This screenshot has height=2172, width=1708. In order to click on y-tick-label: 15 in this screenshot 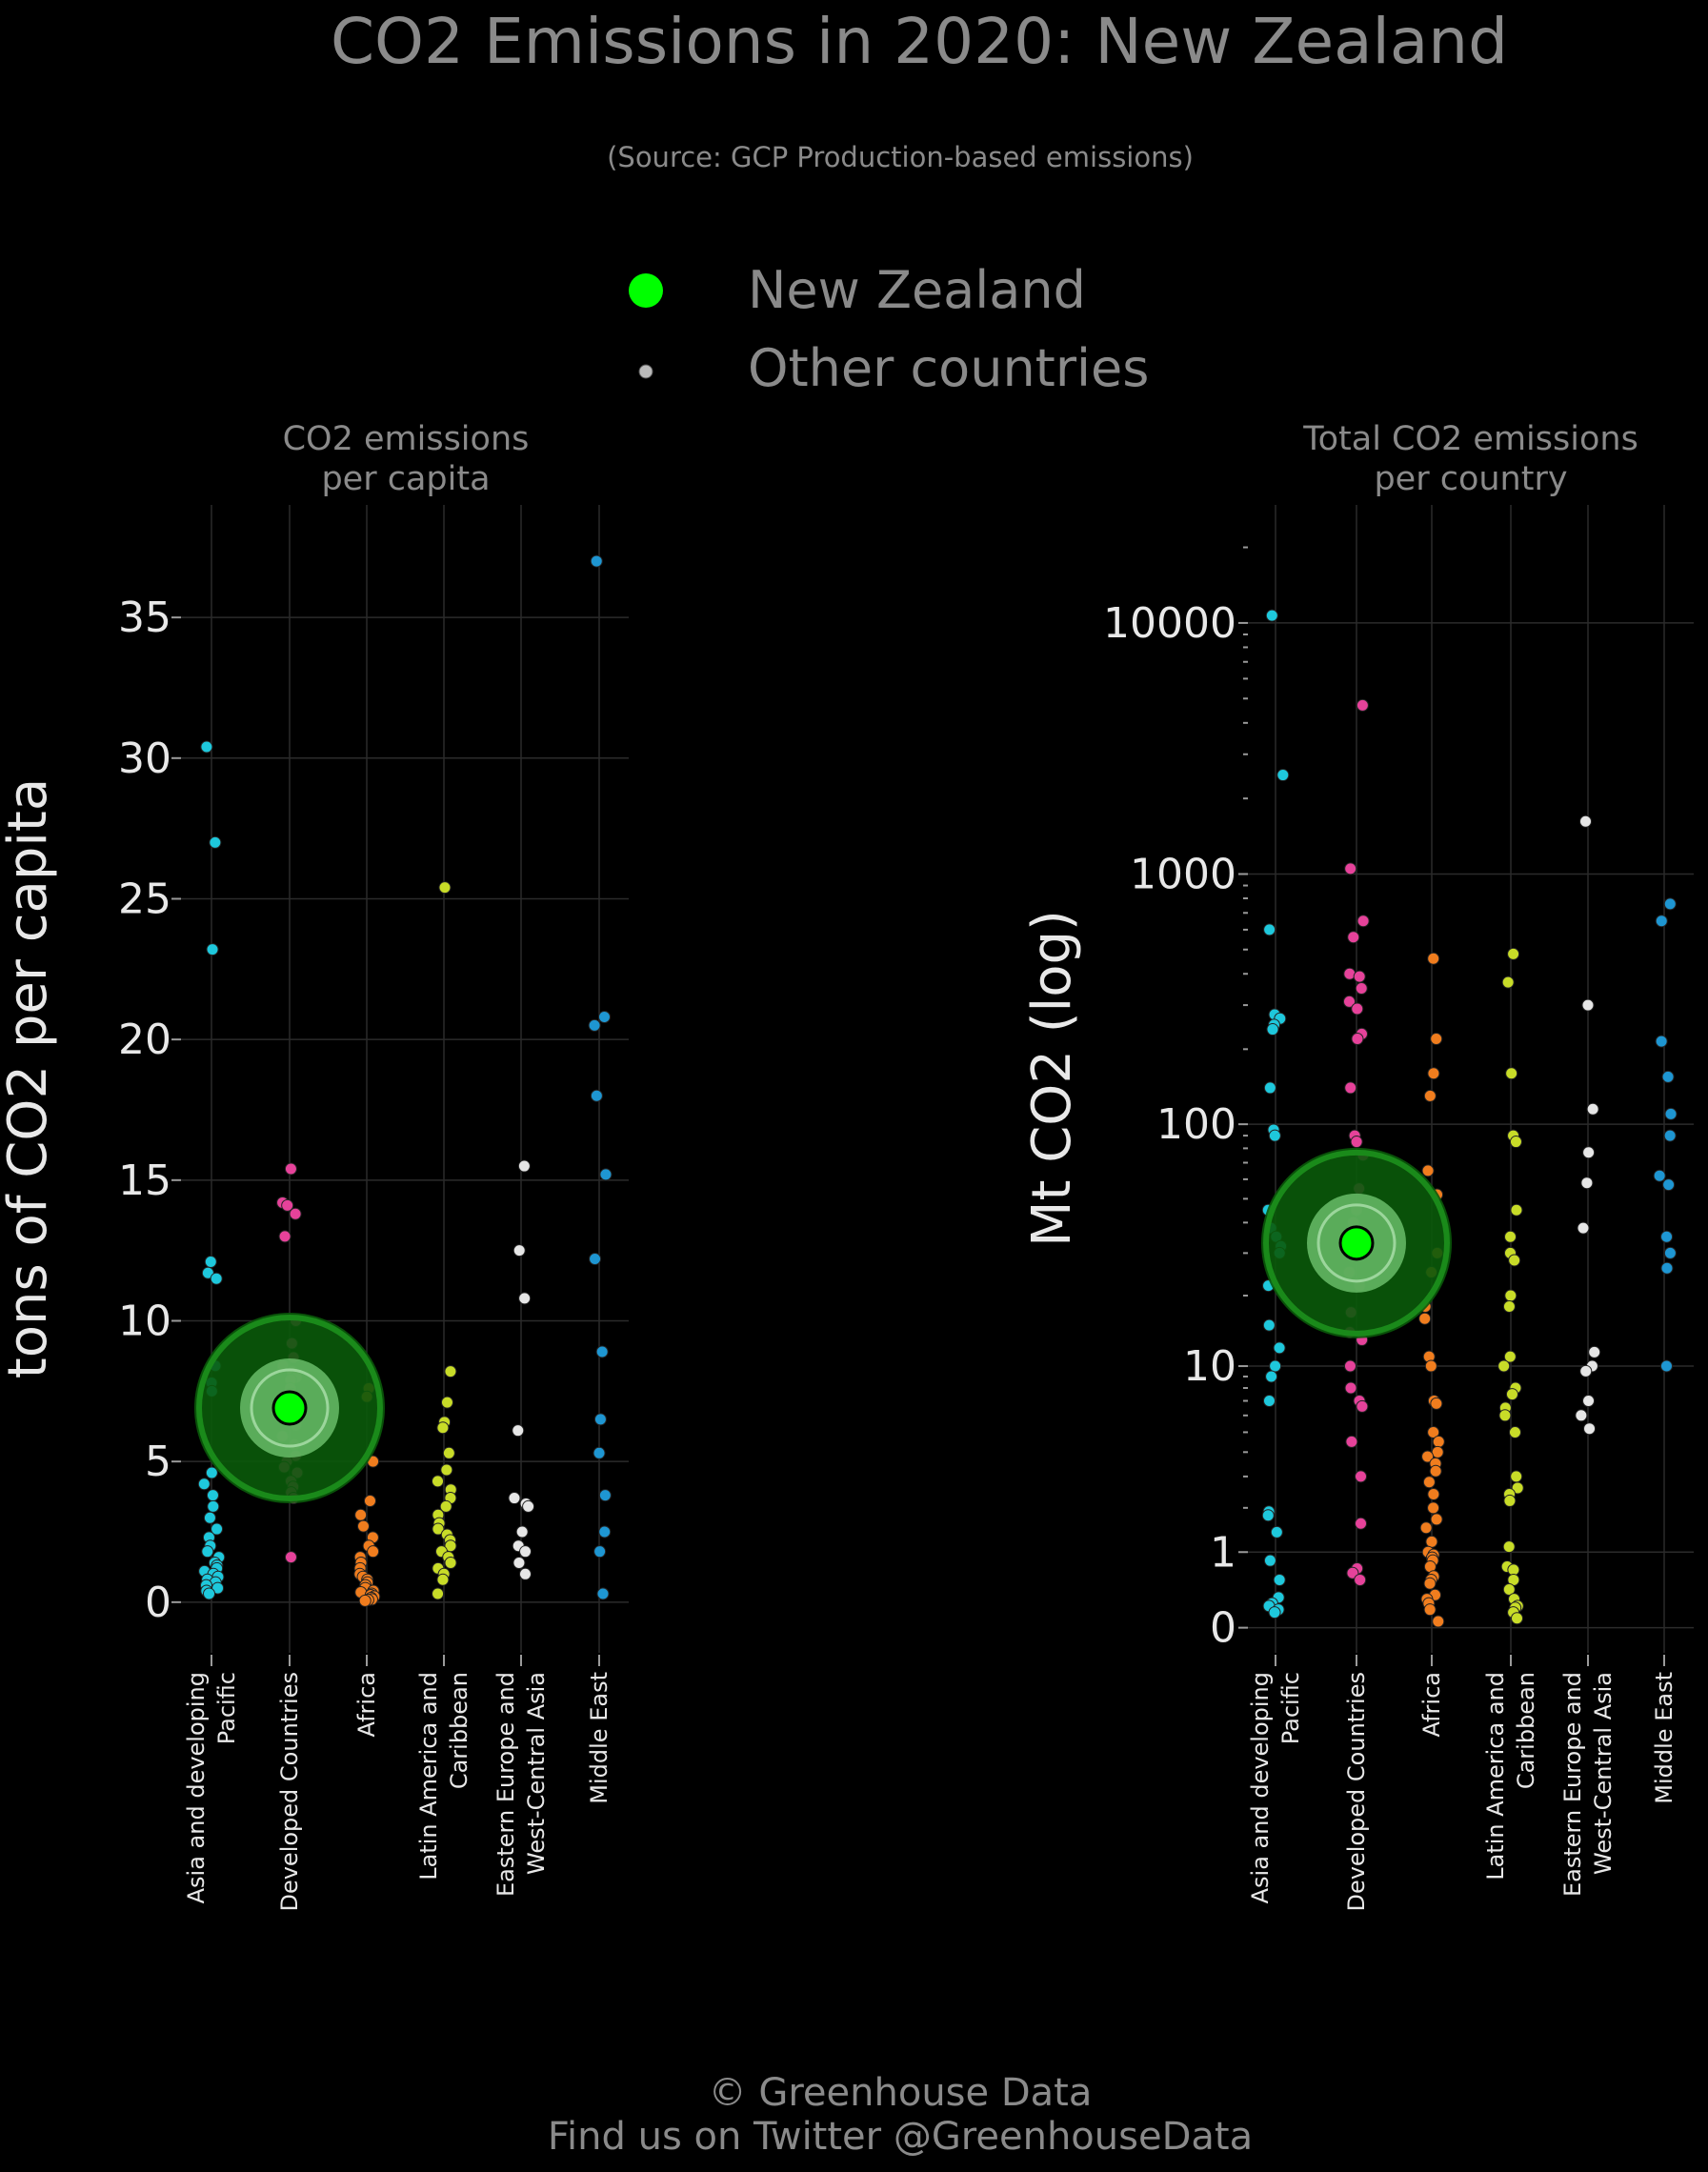, I will do `click(144, 1180)`.